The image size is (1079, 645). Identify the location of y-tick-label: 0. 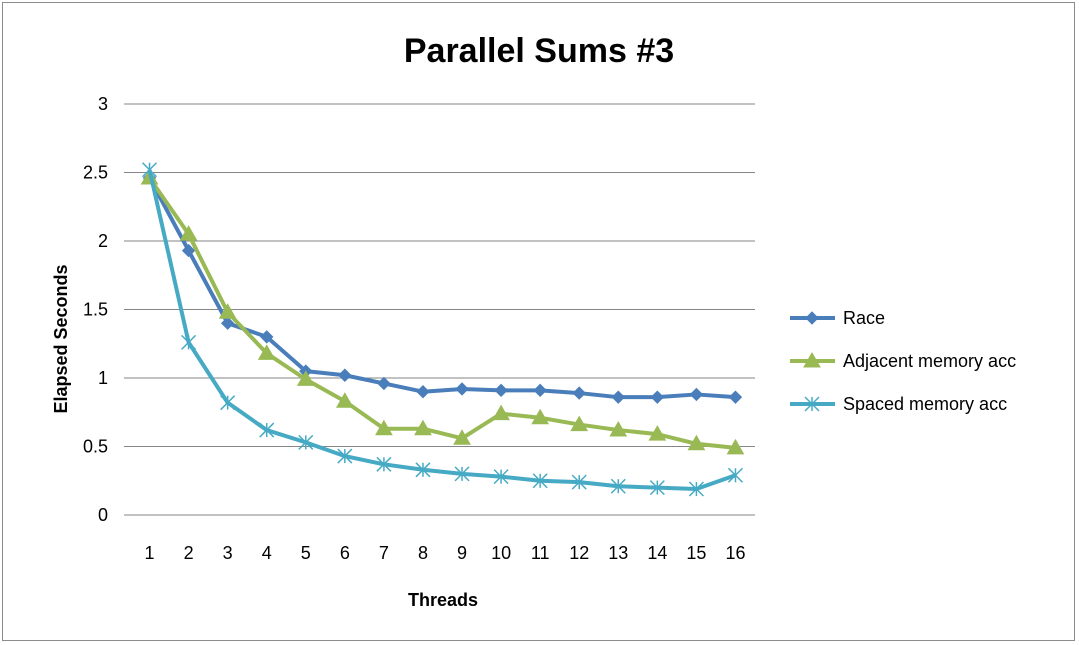
(103, 515).